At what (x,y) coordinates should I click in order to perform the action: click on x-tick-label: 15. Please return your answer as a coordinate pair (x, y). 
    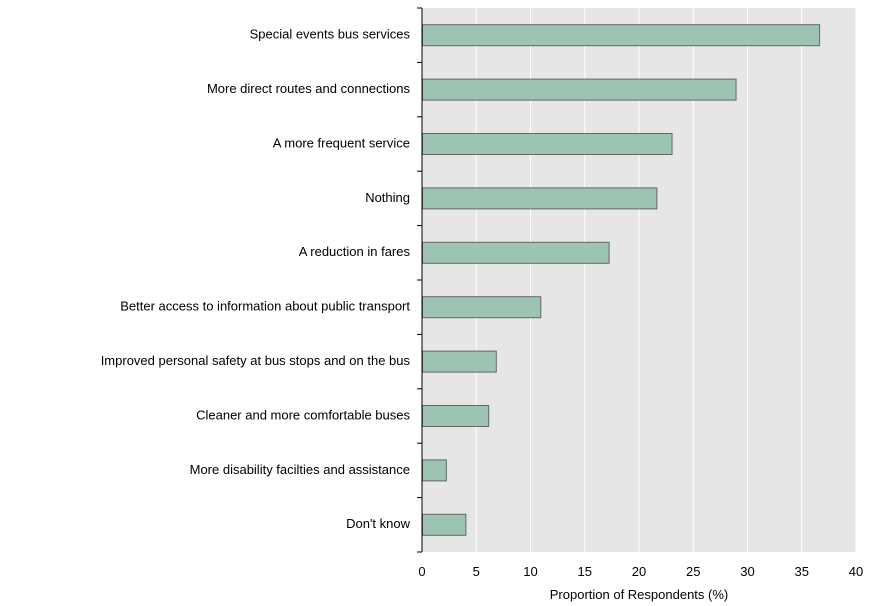
    Looking at the image, I should click on (585, 571).